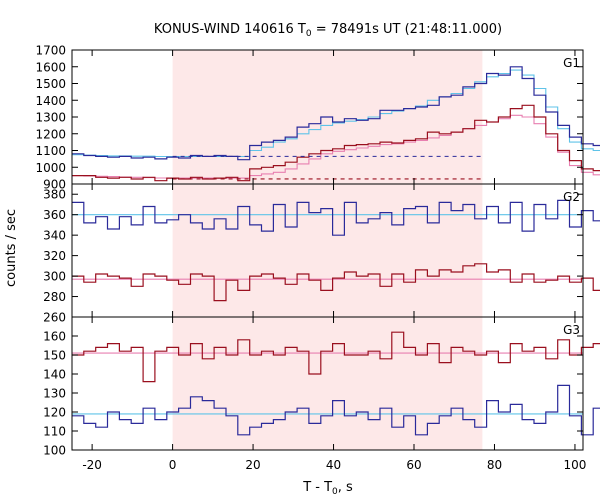 This screenshot has height=504, width=600. I want to click on panel-g3-ytick-label: 130, so click(54, 394).